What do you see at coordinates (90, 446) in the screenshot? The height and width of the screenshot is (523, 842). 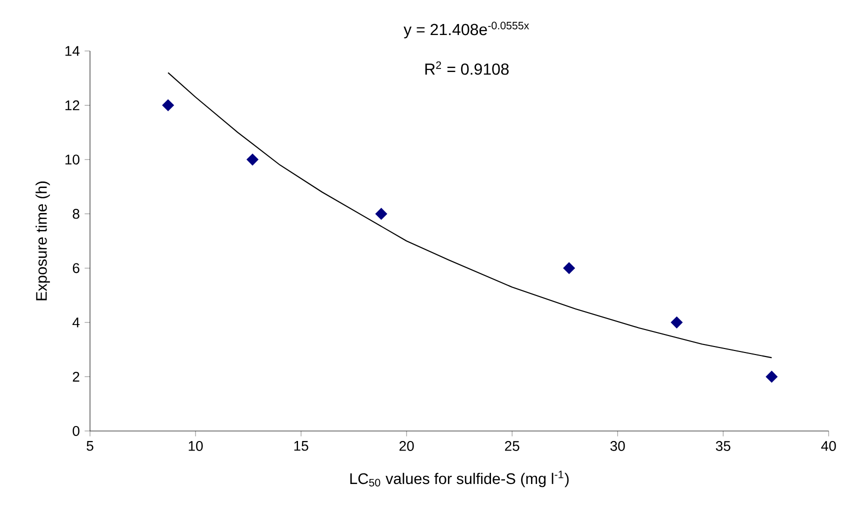 I see `x-tick-label: 5` at bounding box center [90, 446].